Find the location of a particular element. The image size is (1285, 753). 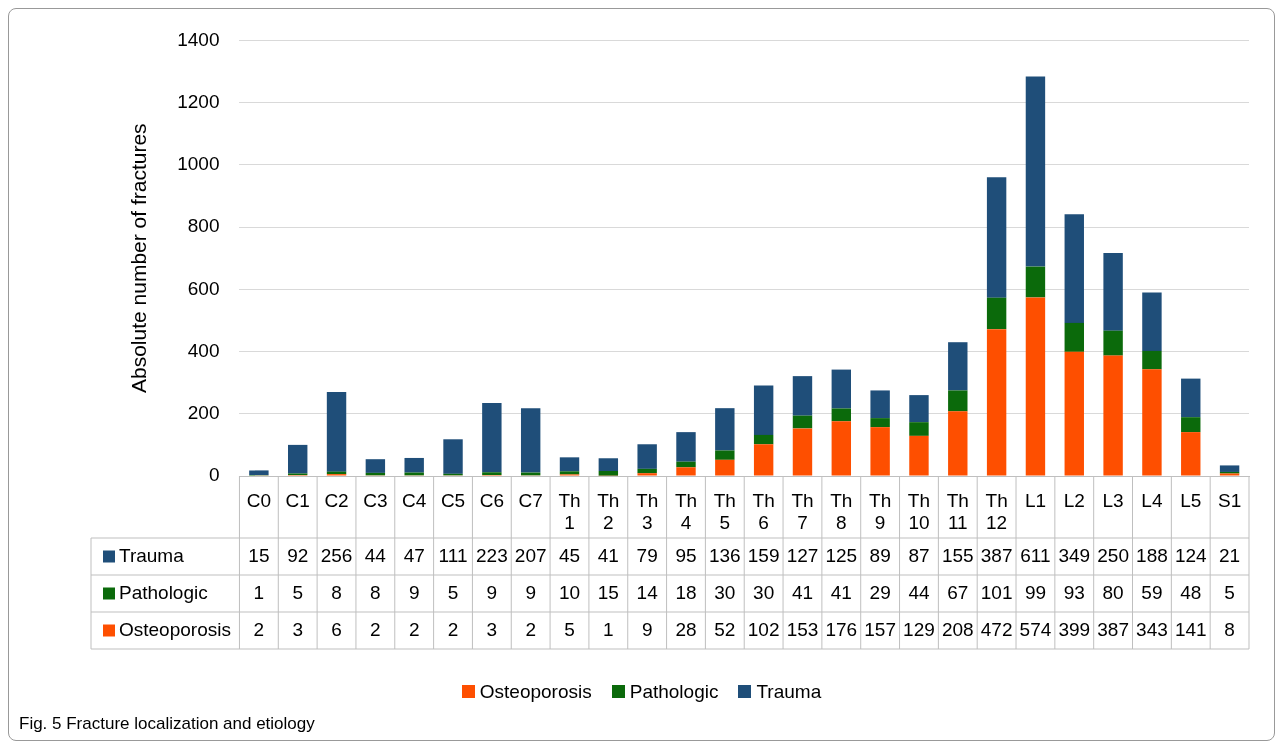

data-label: 256 is located at coordinates (336, 555).